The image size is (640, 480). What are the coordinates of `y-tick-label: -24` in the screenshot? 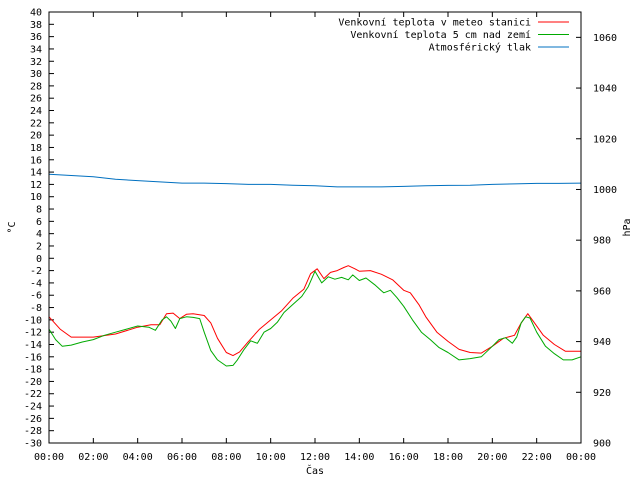 It's located at (33, 407).